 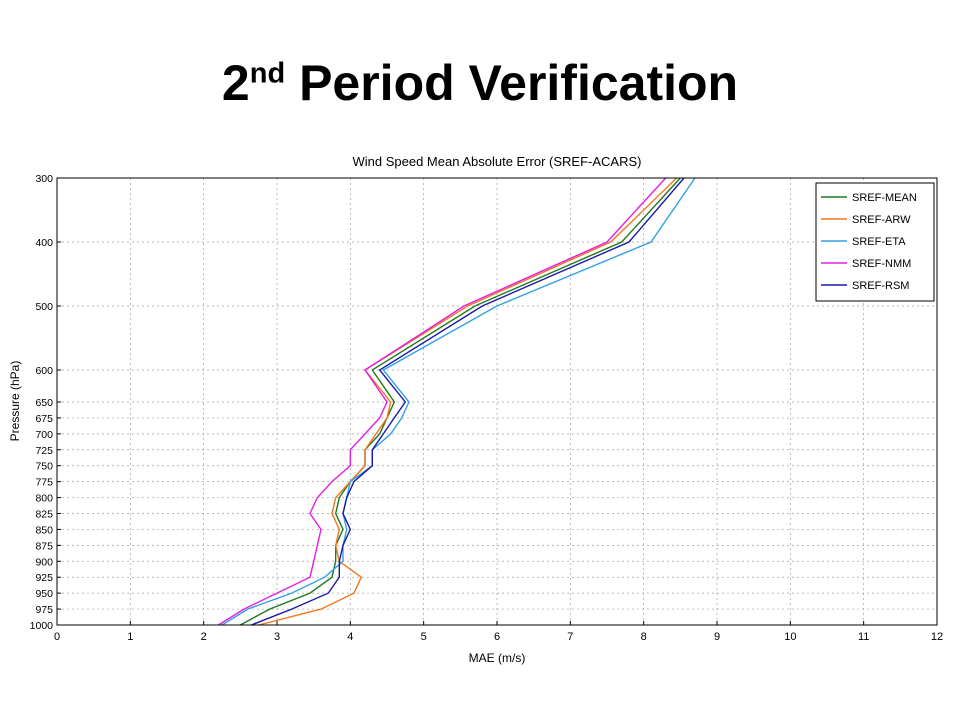 I want to click on x-tick-label: 4, so click(x=350, y=637).